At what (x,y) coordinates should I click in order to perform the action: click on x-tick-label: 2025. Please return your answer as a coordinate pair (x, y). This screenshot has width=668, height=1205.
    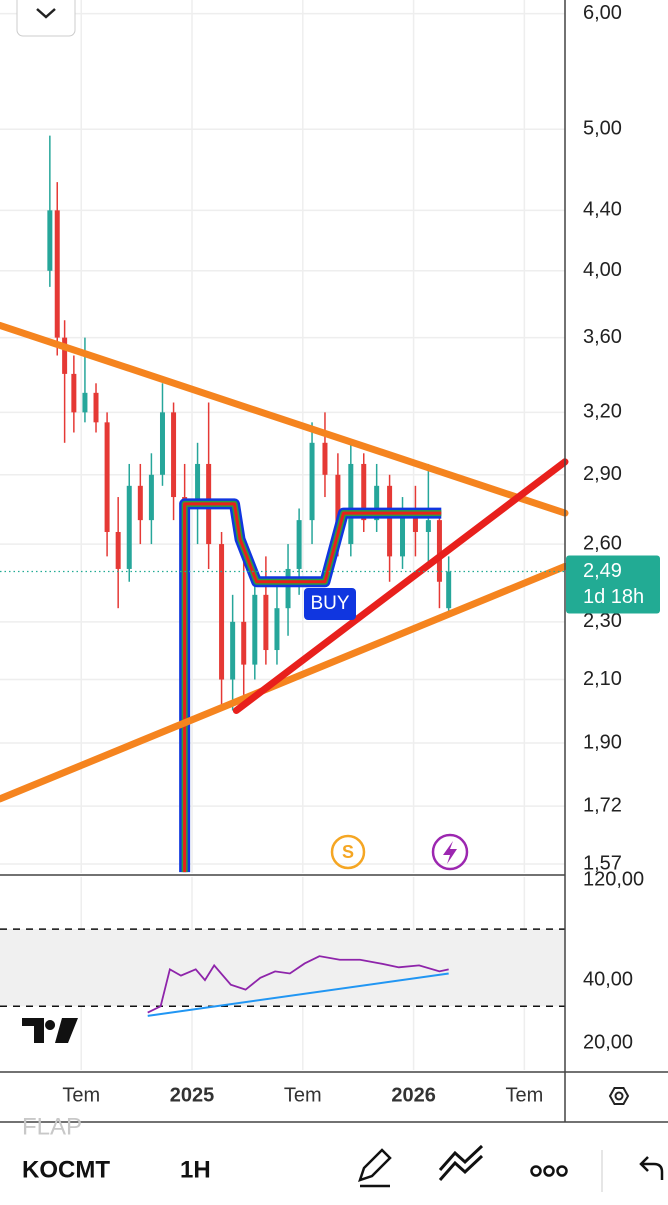
    Looking at the image, I should click on (192, 1095).